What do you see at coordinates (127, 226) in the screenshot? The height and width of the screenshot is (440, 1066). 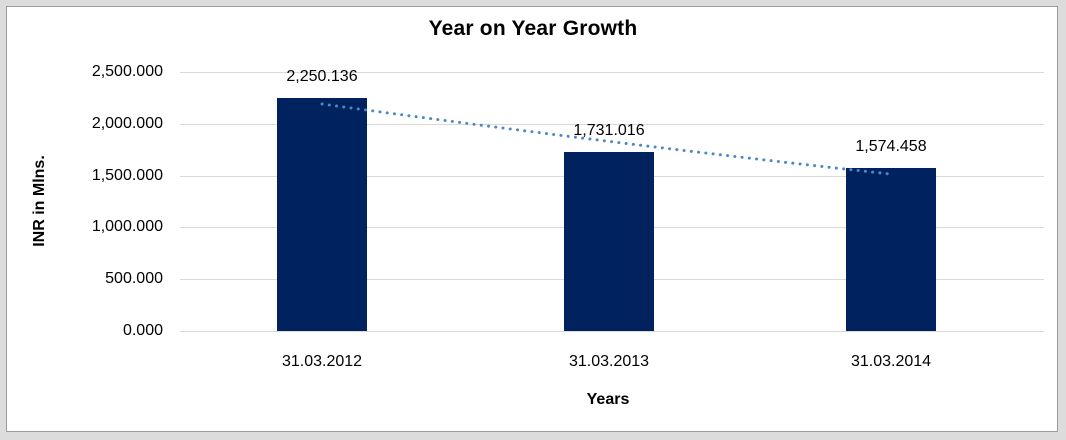 I see `y-tick-label: 1,000.000` at bounding box center [127, 226].